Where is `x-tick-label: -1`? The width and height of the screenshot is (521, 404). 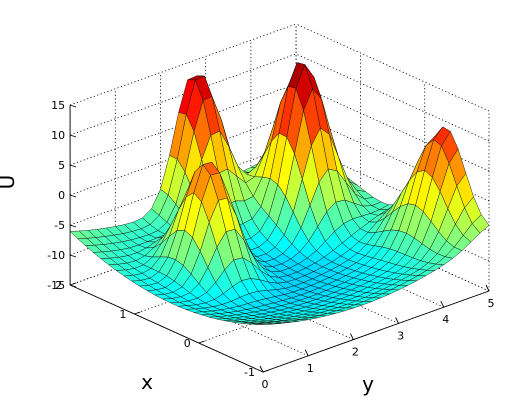 x-tick-label: -1 is located at coordinates (249, 372).